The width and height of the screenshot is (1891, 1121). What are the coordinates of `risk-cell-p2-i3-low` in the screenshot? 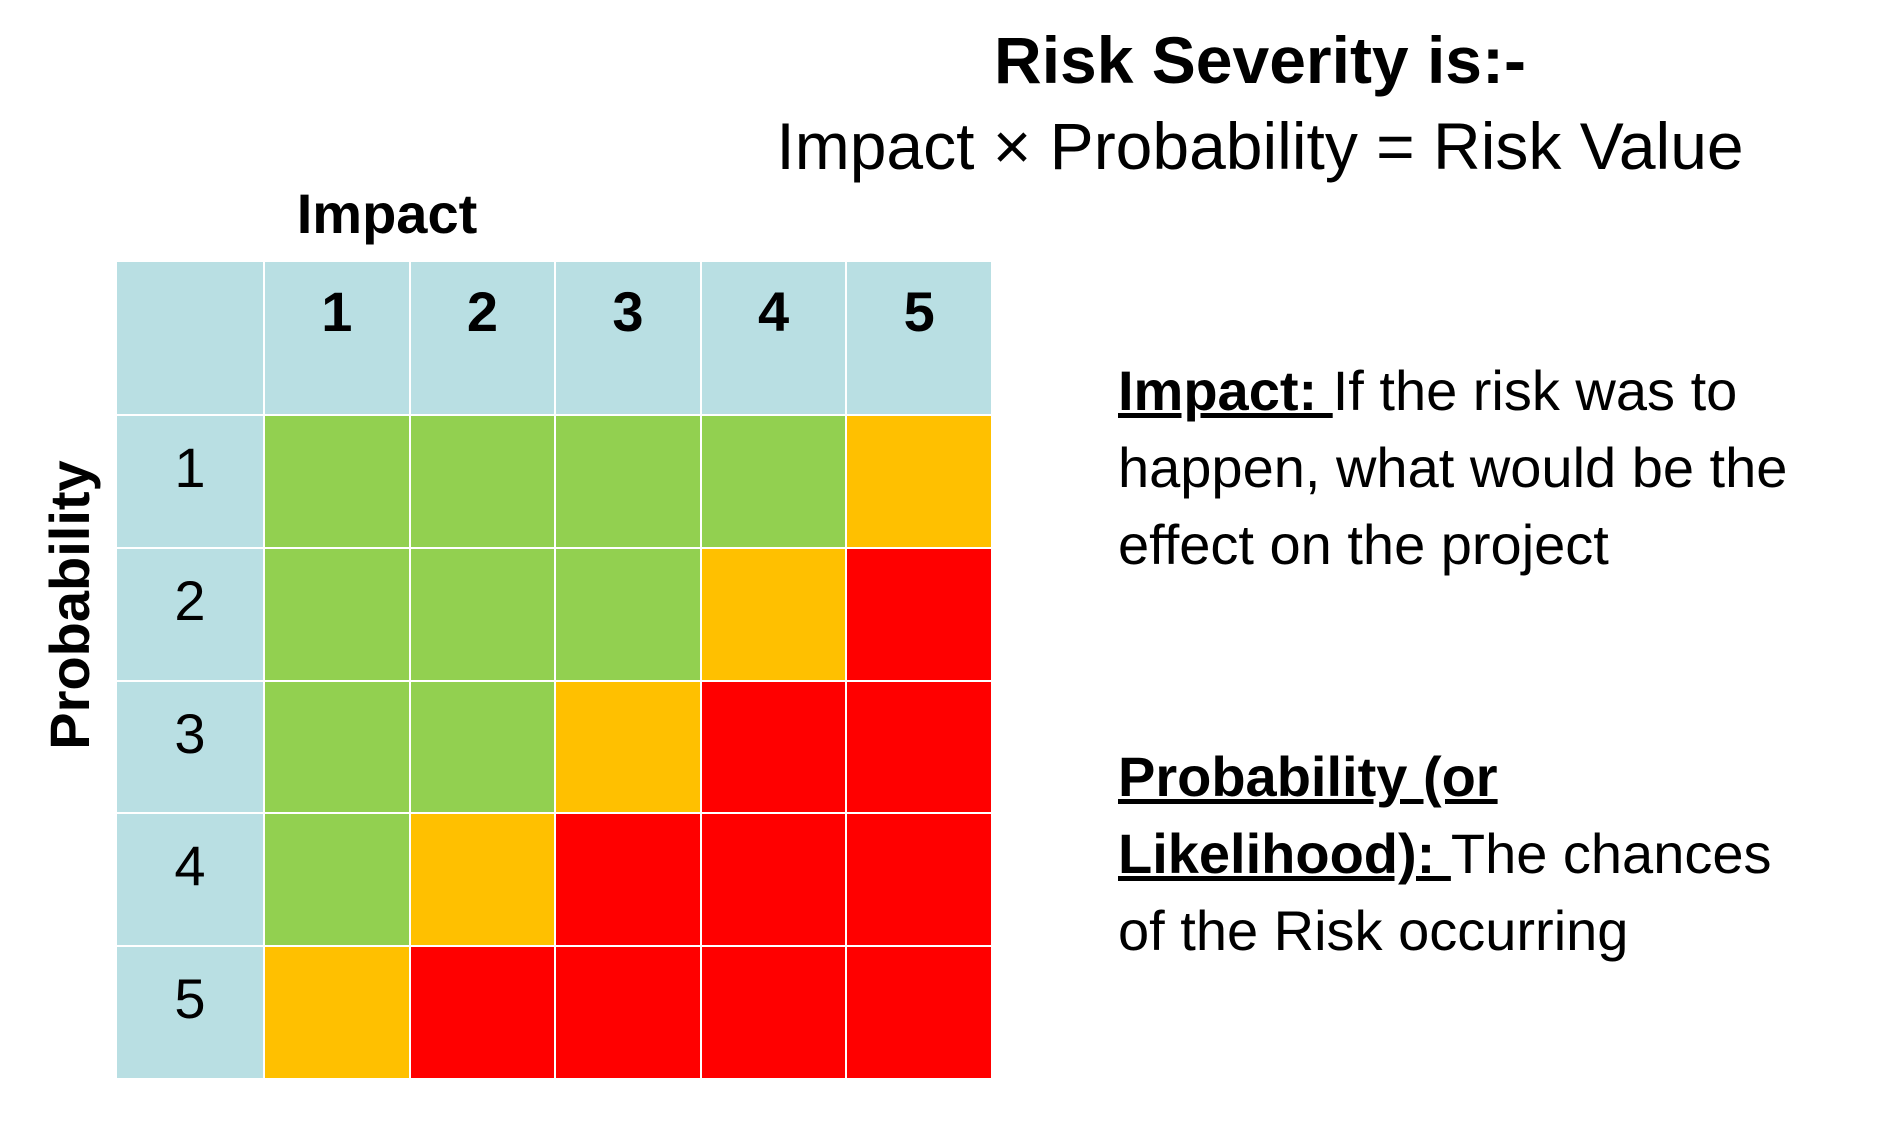 It's located at (628, 614).